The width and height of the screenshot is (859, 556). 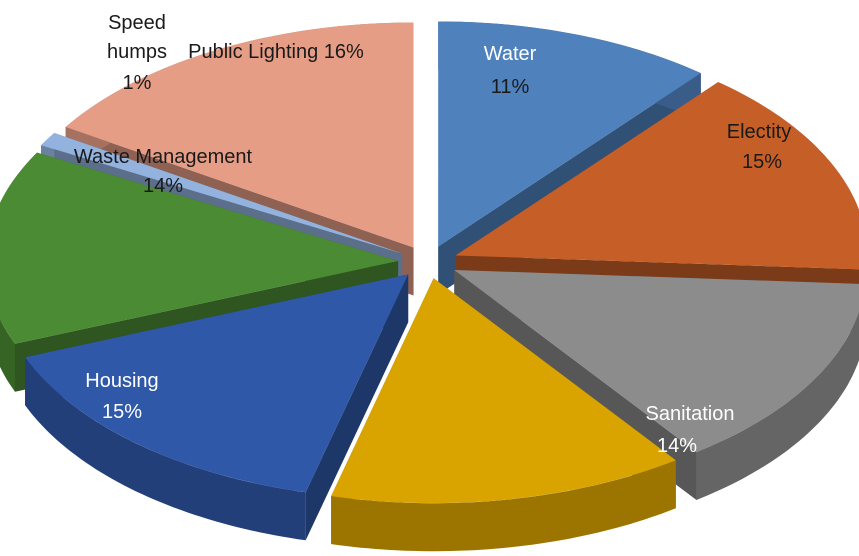 What do you see at coordinates (163, 157) in the screenshot?
I see `label-waste-name: Waste Management` at bounding box center [163, 157].